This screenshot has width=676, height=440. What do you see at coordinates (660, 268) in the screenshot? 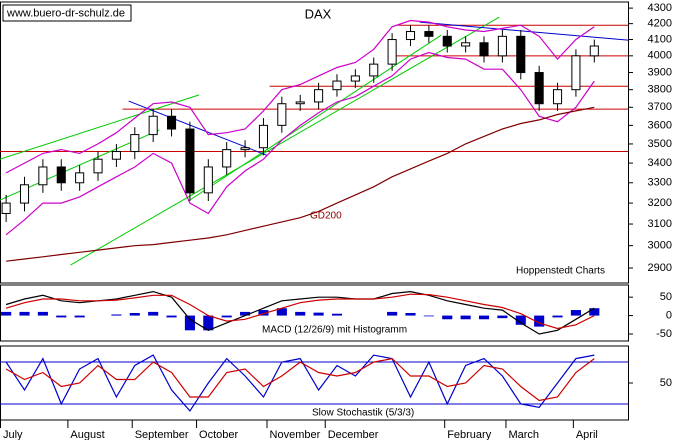
I see `y-tick-label: 2900` at bounding box center [660, 268].